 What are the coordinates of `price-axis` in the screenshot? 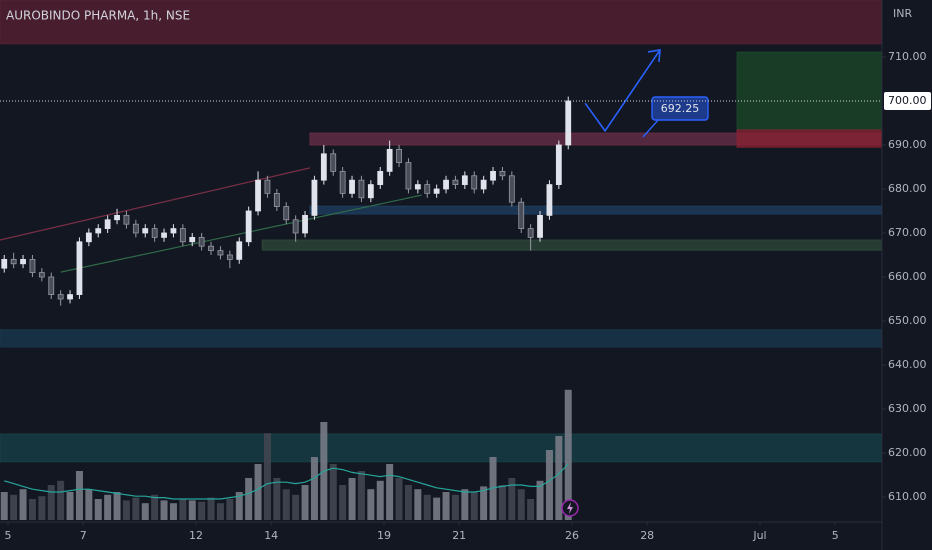 It's located at (907, 275).